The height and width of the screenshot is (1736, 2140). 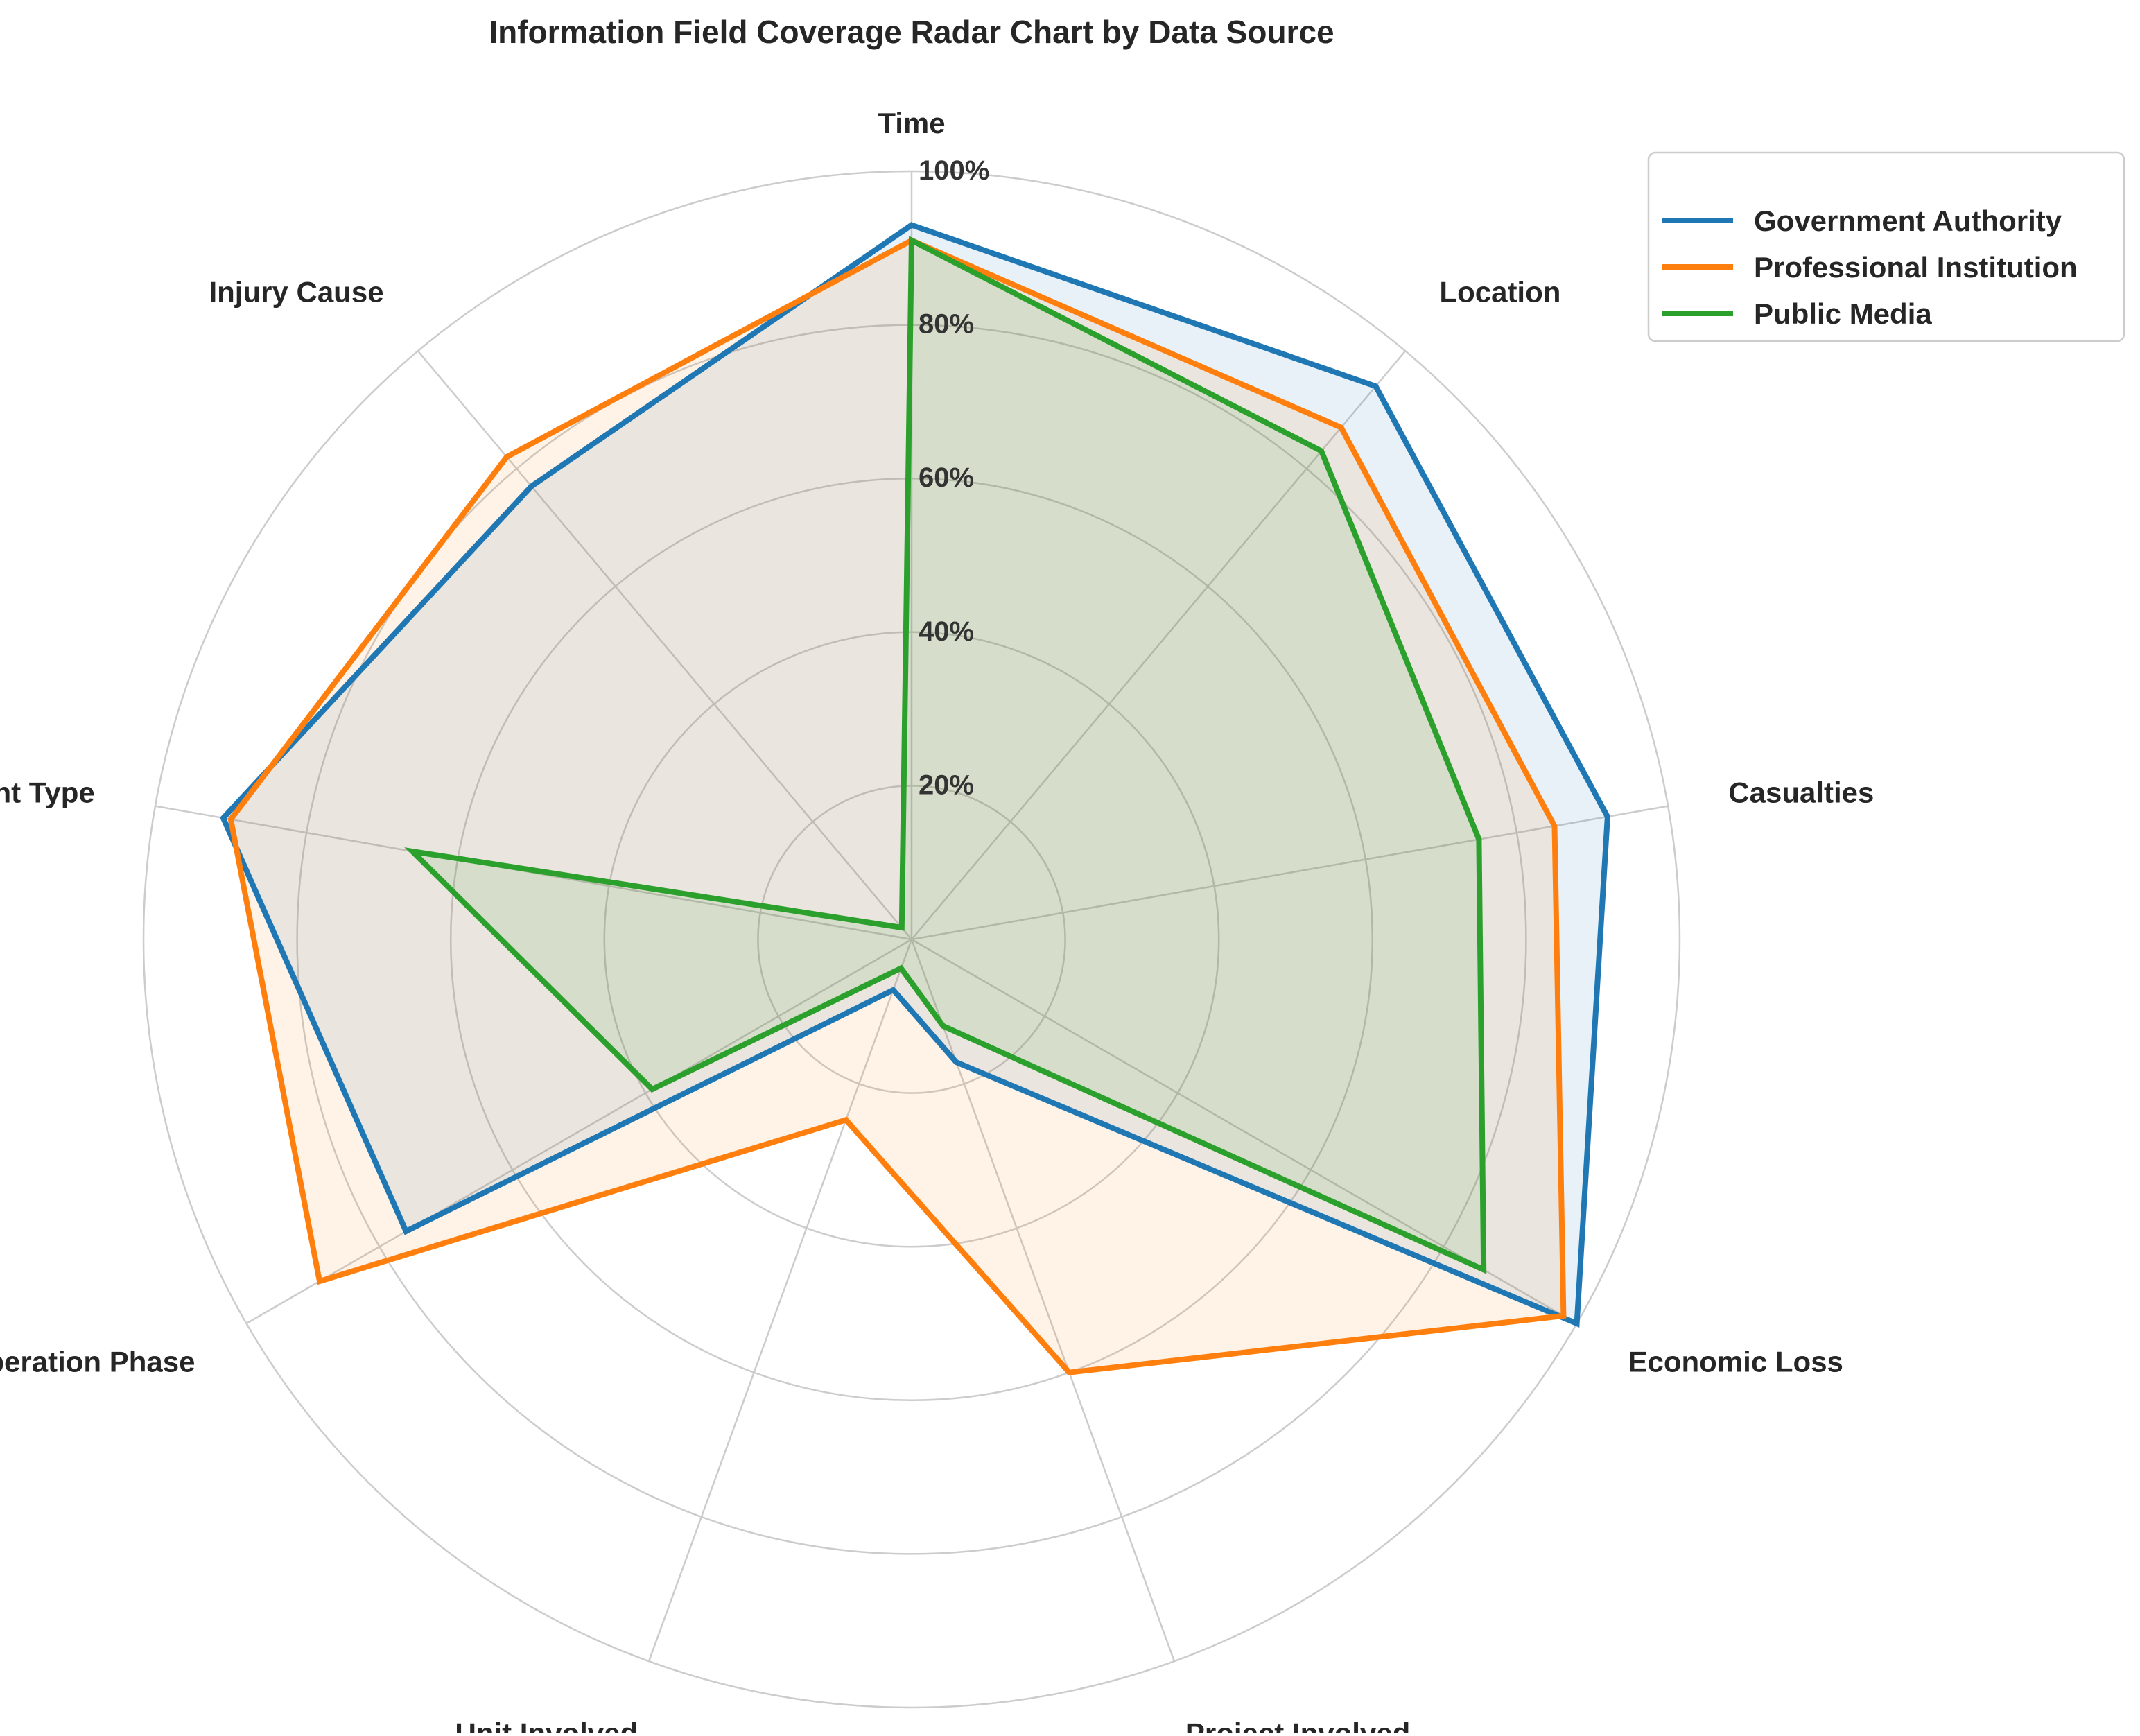 What do you see at coordinates (47, 792) in the screenshot?
I see `category-label: Accident Type` at bounding box center [47, 792].